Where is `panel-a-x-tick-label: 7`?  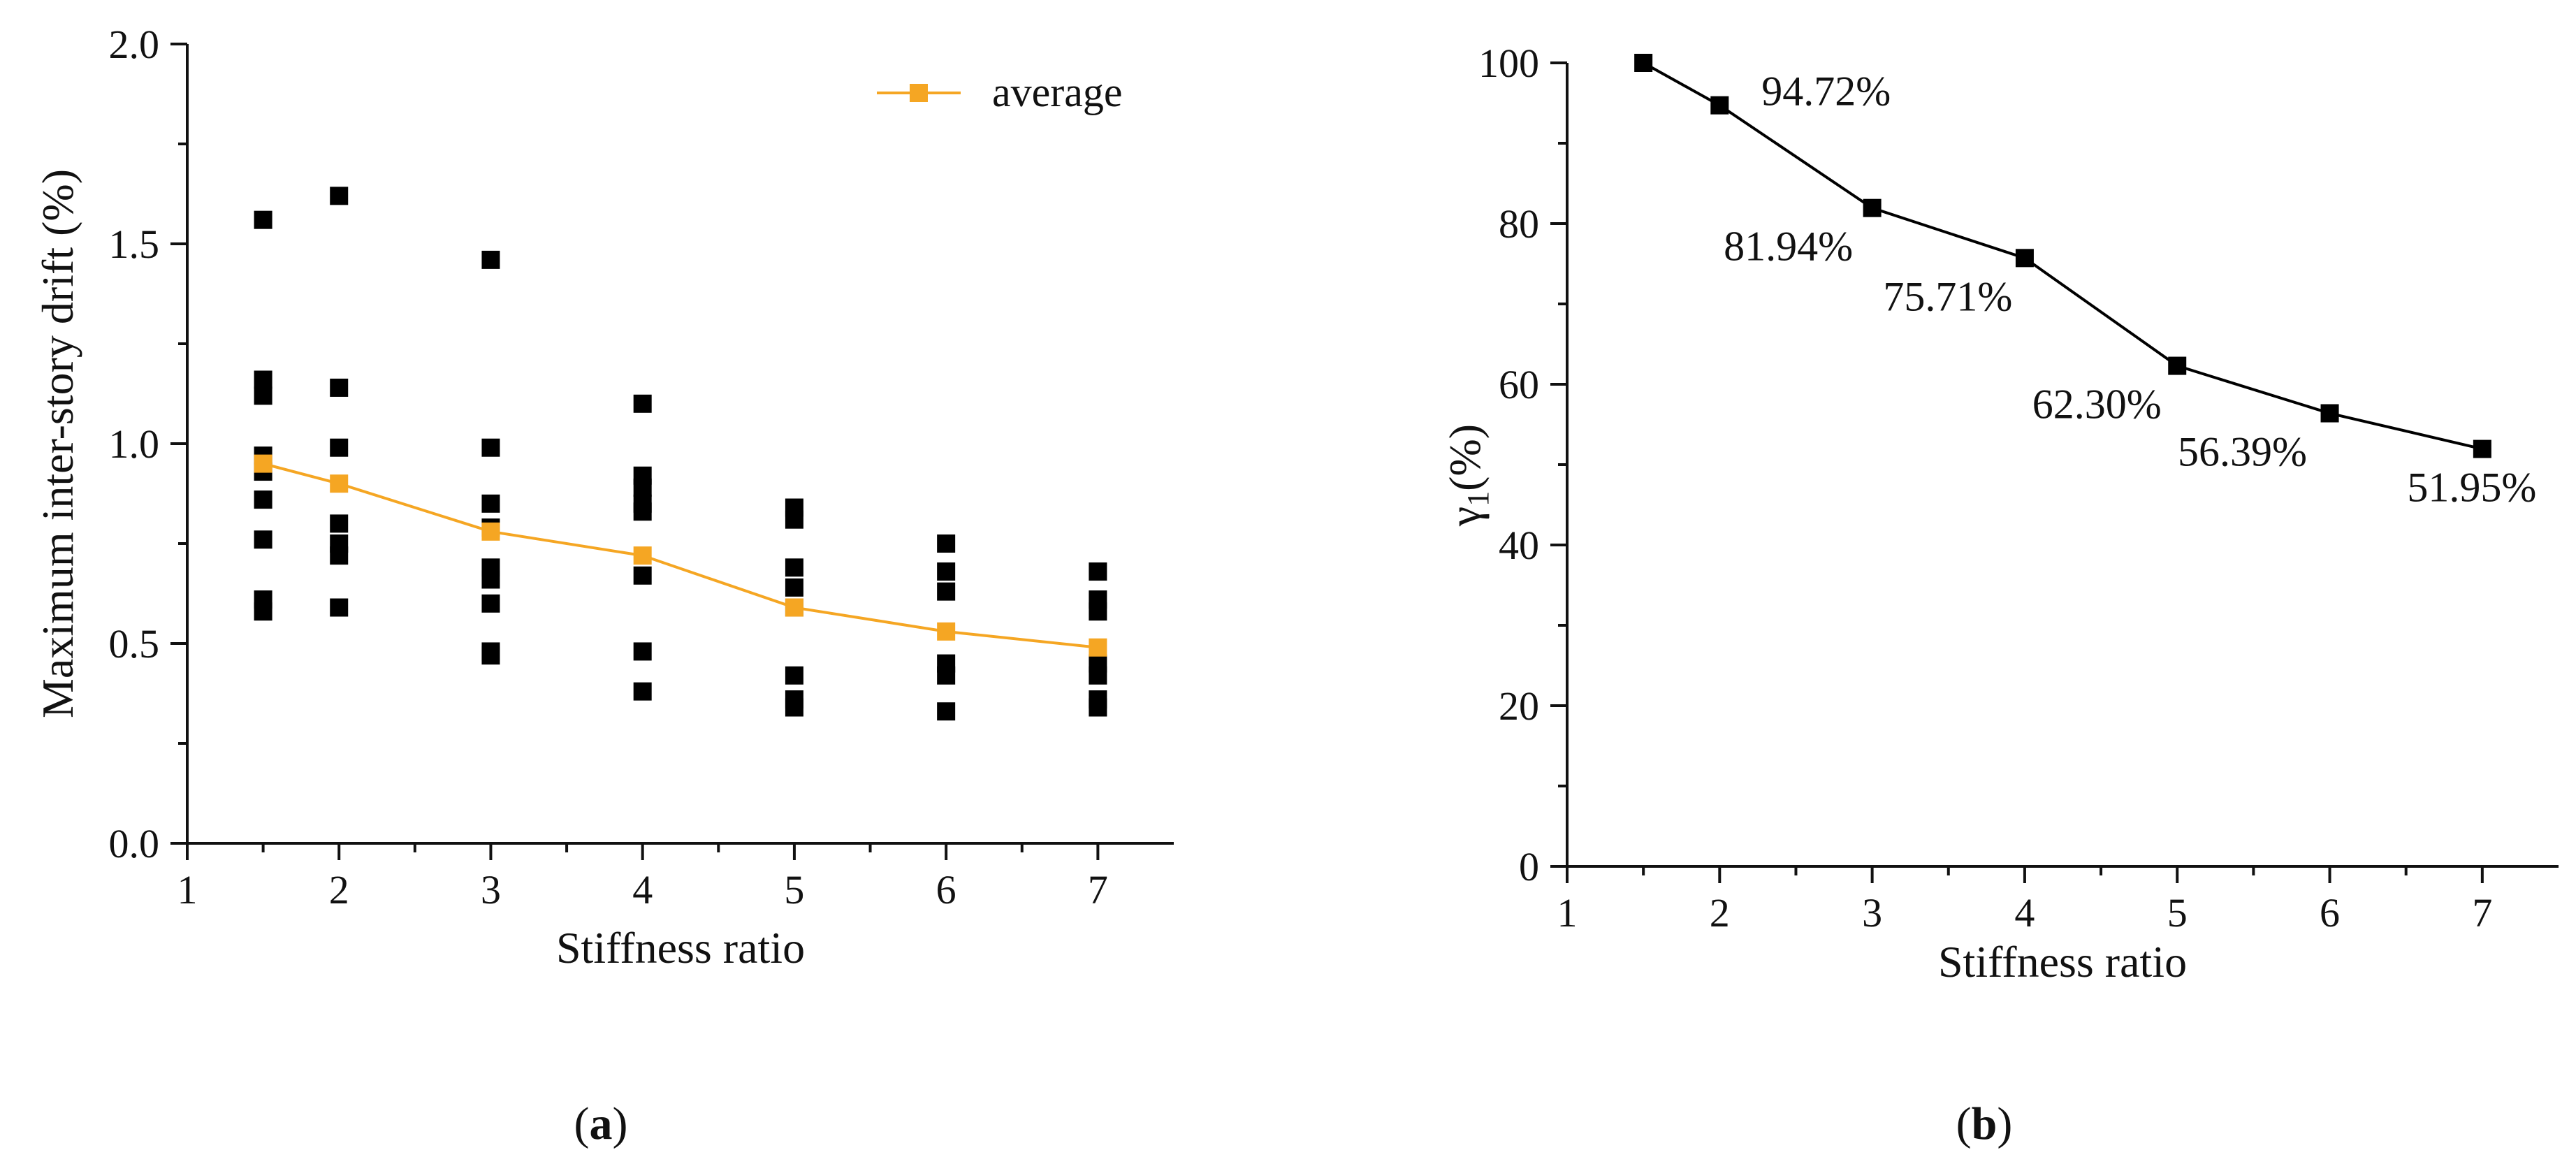 panel-a-x-tick-label: 7 is located at coordinates (1098, 889).